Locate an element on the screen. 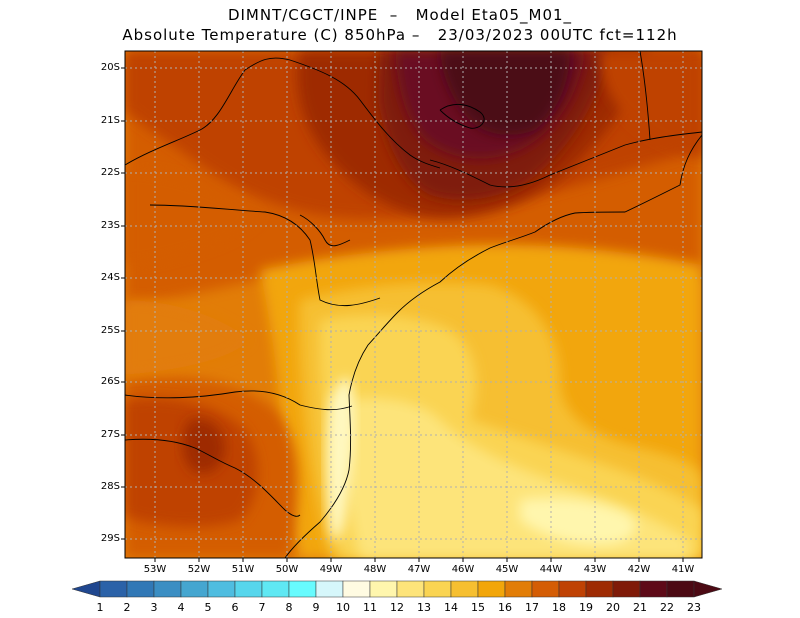 The width and height of the screenshot is (800, 618). lakes is located at coordinates (462, 116).